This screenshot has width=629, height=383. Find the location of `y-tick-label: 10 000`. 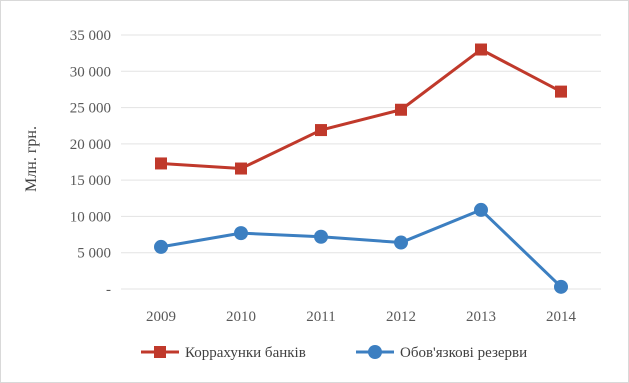

y-tick-label: 10 000 is located at coordinates (90, 217).